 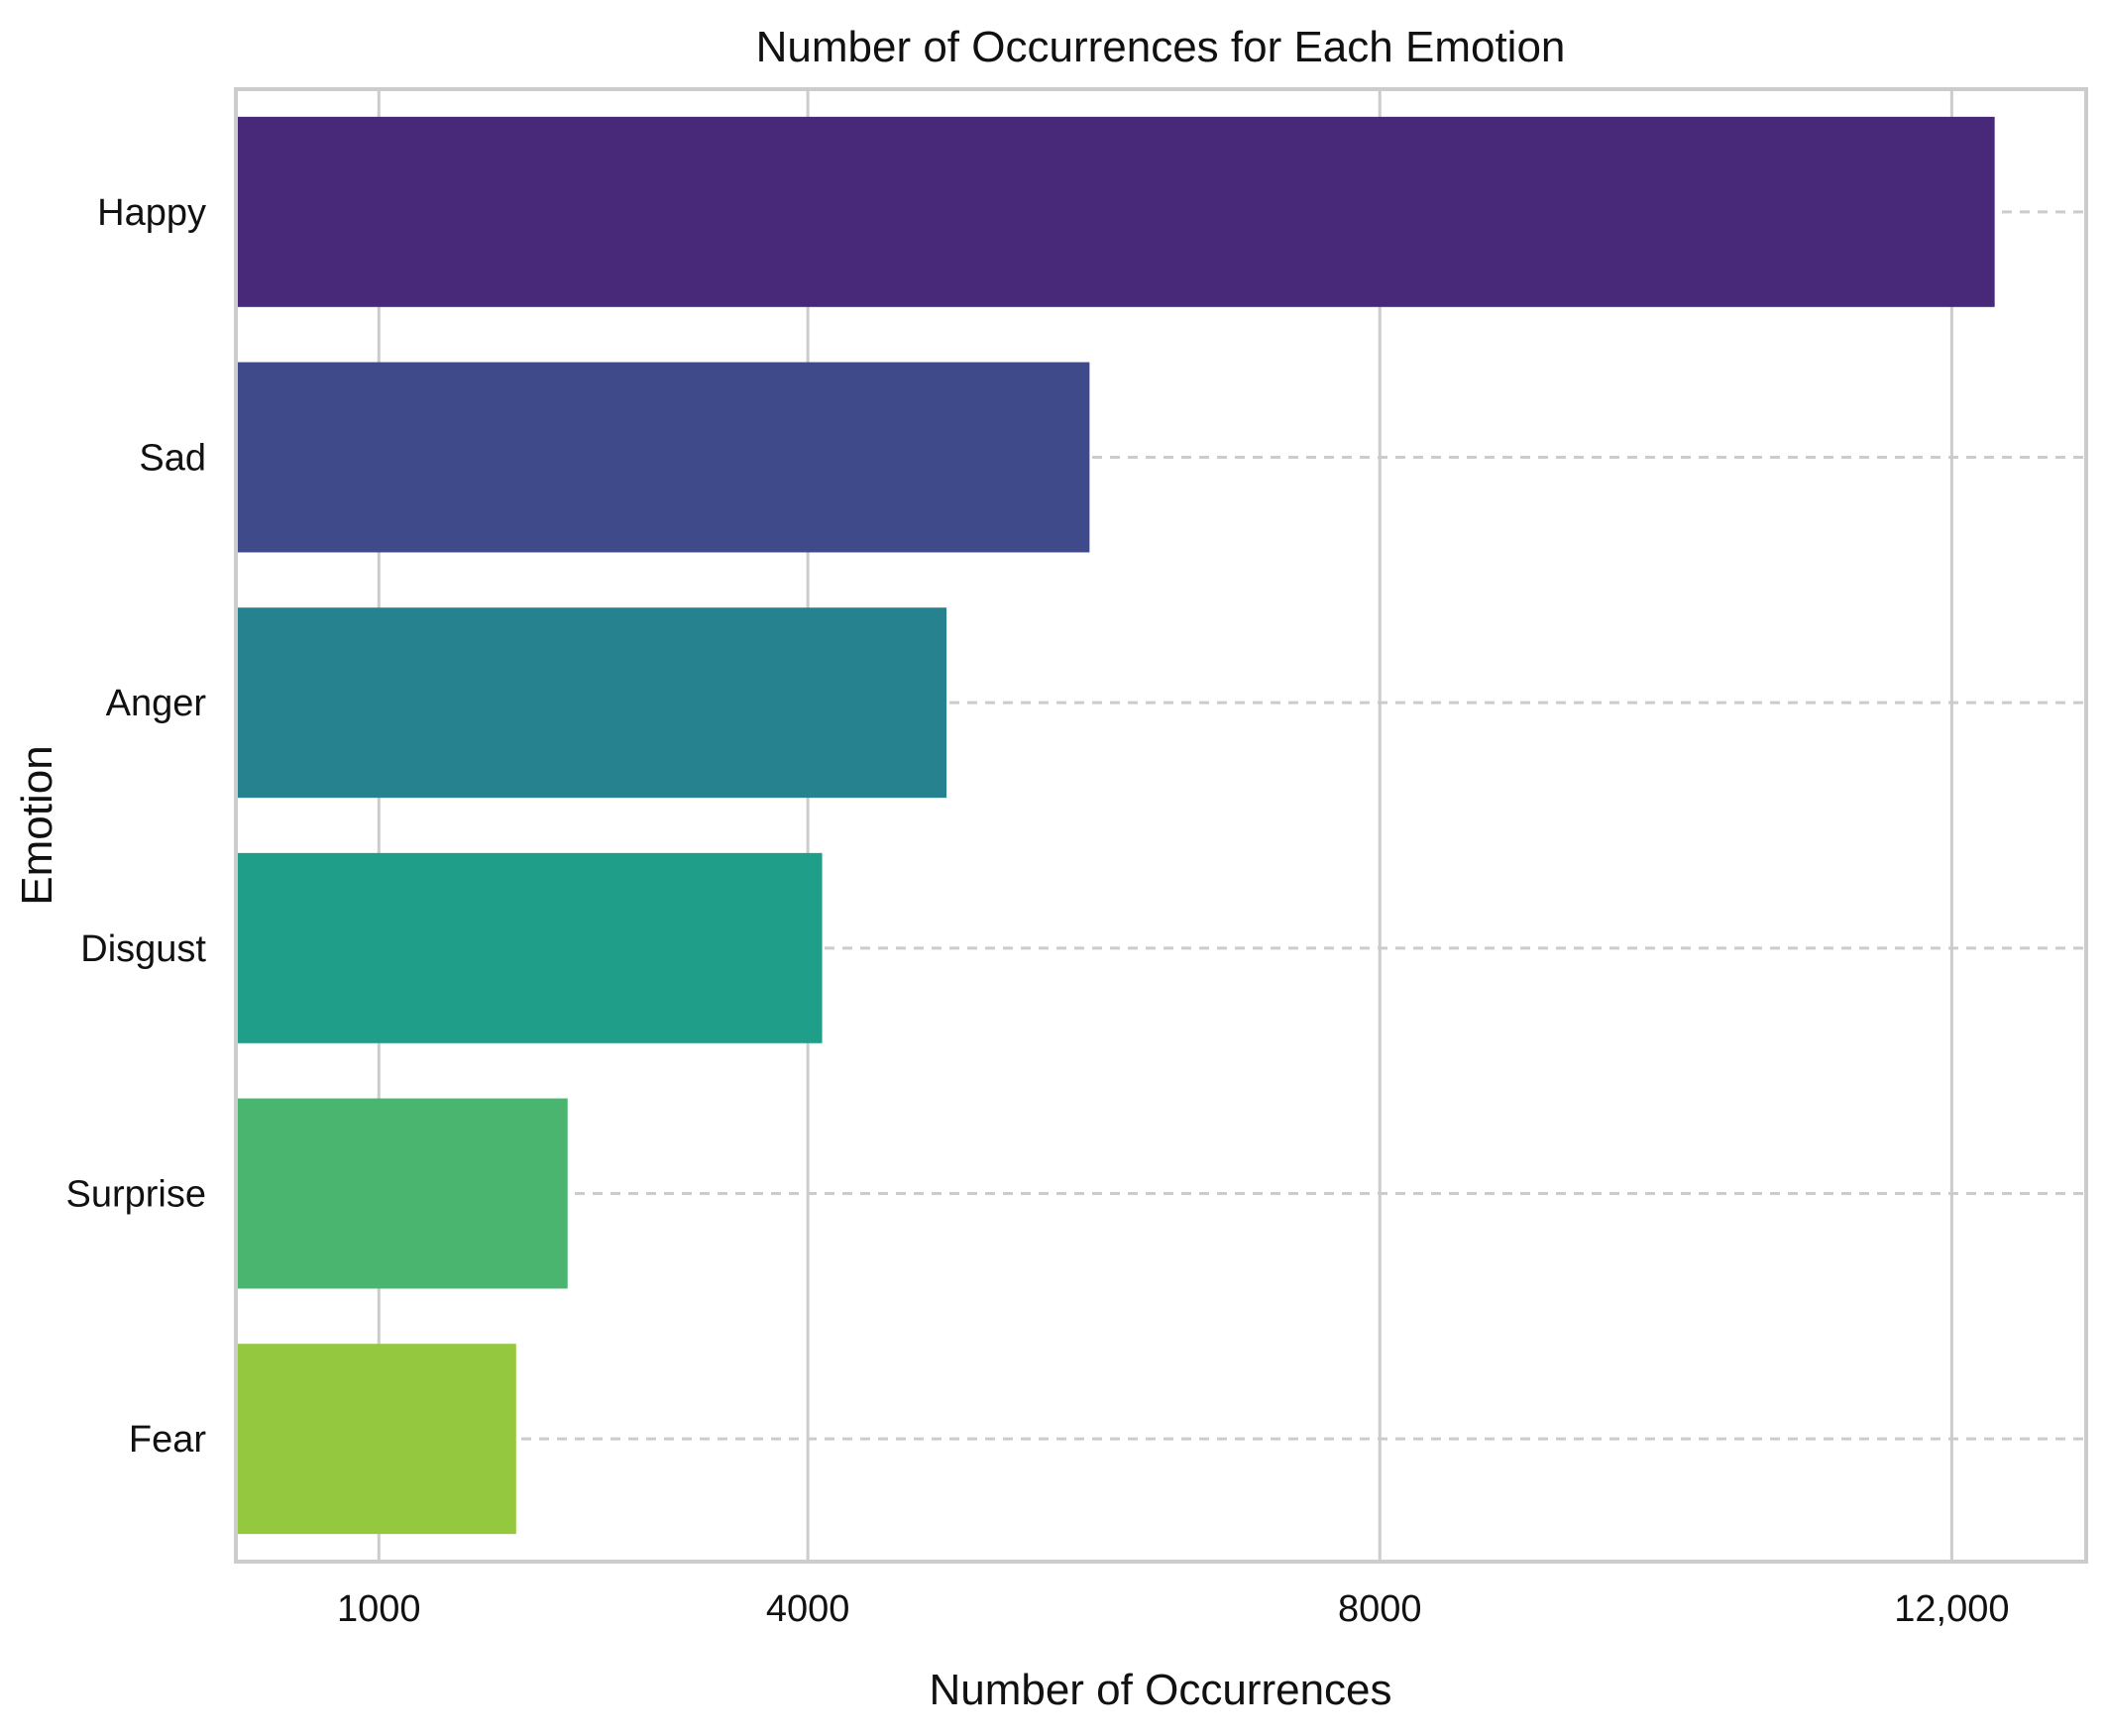 What do you see at coordinates (1161, 47) in the screenshot?
I see `chart-title: Number of Occurrences for Each Emotion` at bounding box center [1161, 47].